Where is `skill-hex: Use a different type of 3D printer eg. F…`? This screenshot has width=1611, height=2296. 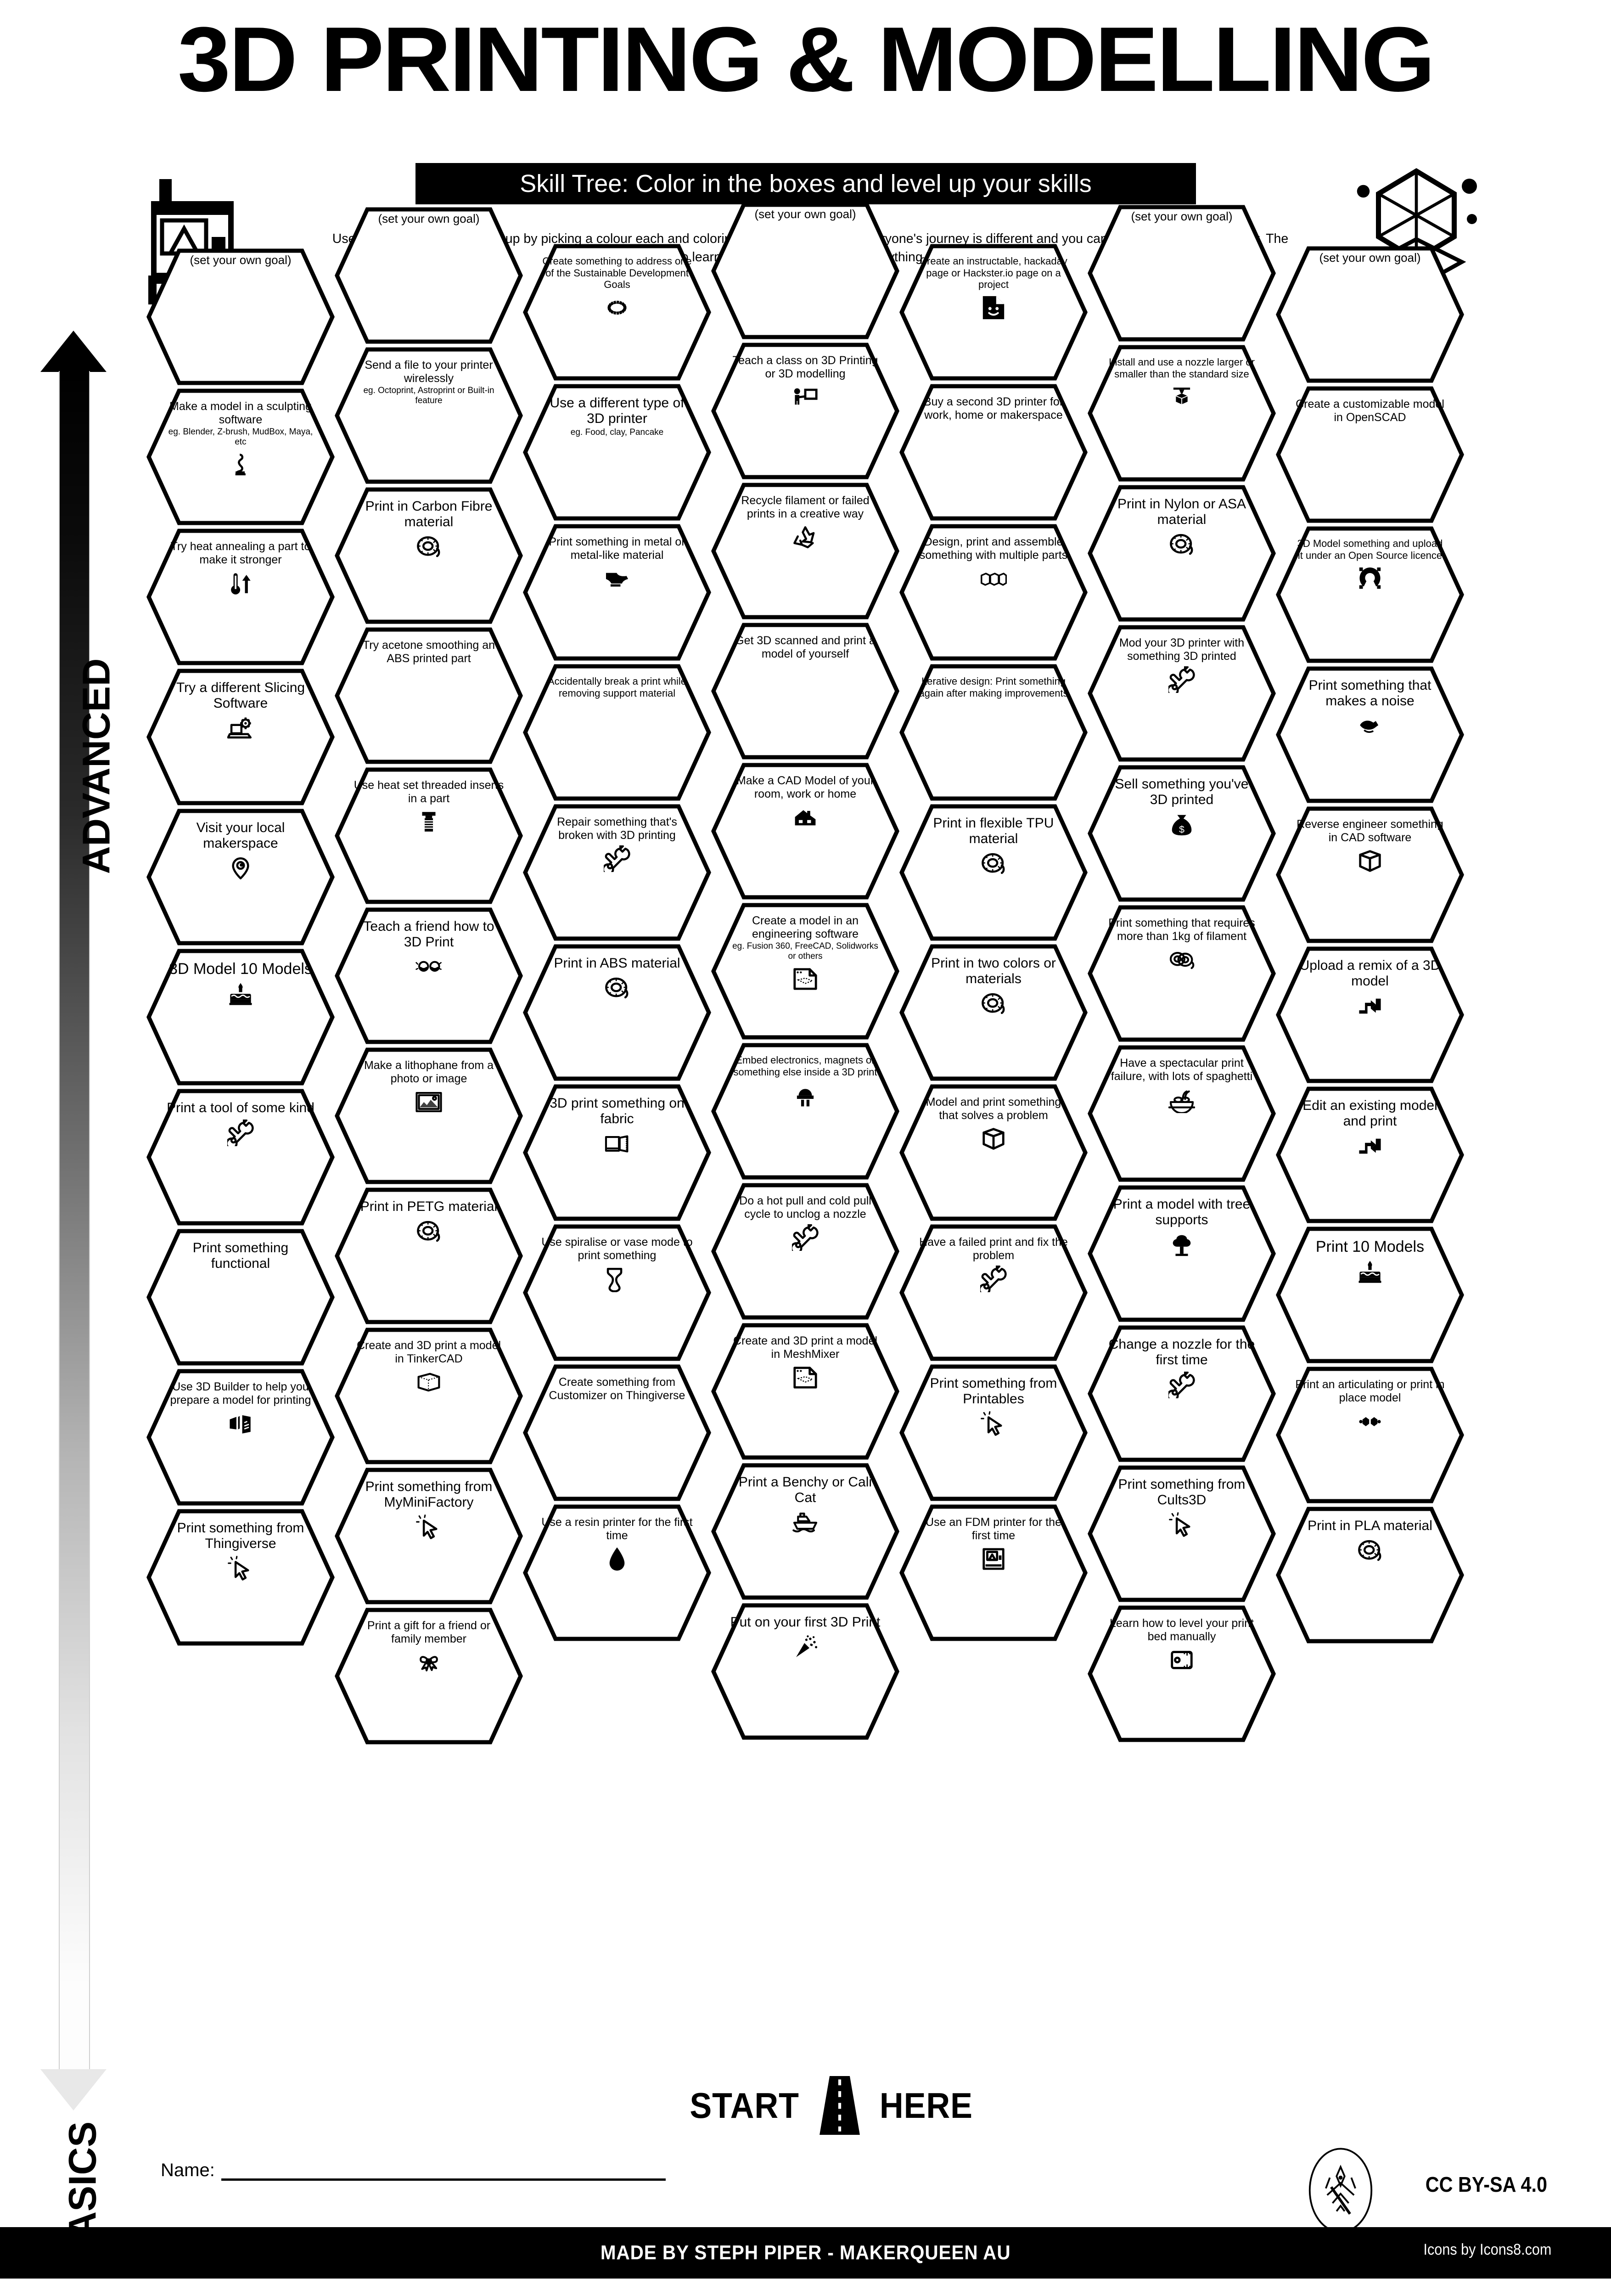 skill-hex: Use a different type of 3D printer eg. F… is located at coordinates (617, 452).